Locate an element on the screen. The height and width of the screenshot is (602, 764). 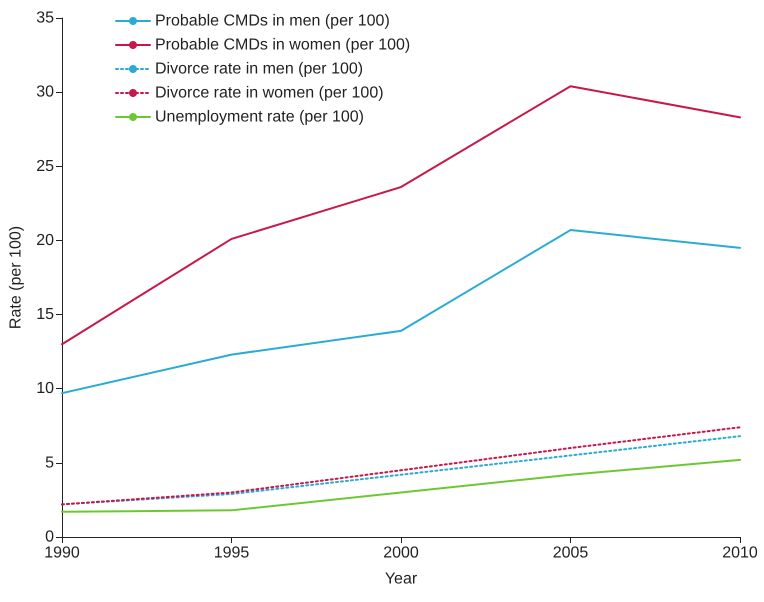
y-tick-label: 15 is located at coordinates (45, 315).